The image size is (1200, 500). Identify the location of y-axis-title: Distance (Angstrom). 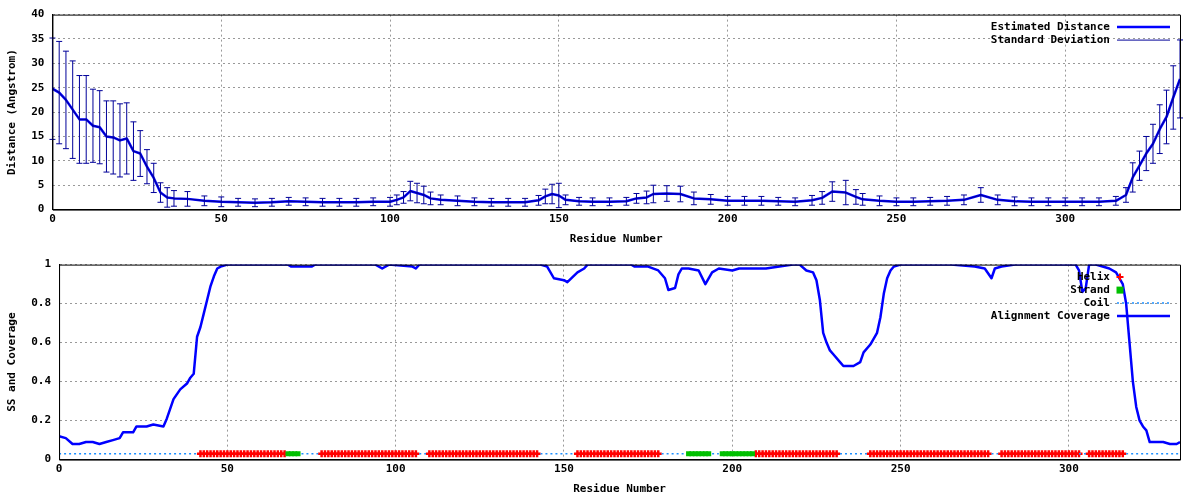
(12, 112).